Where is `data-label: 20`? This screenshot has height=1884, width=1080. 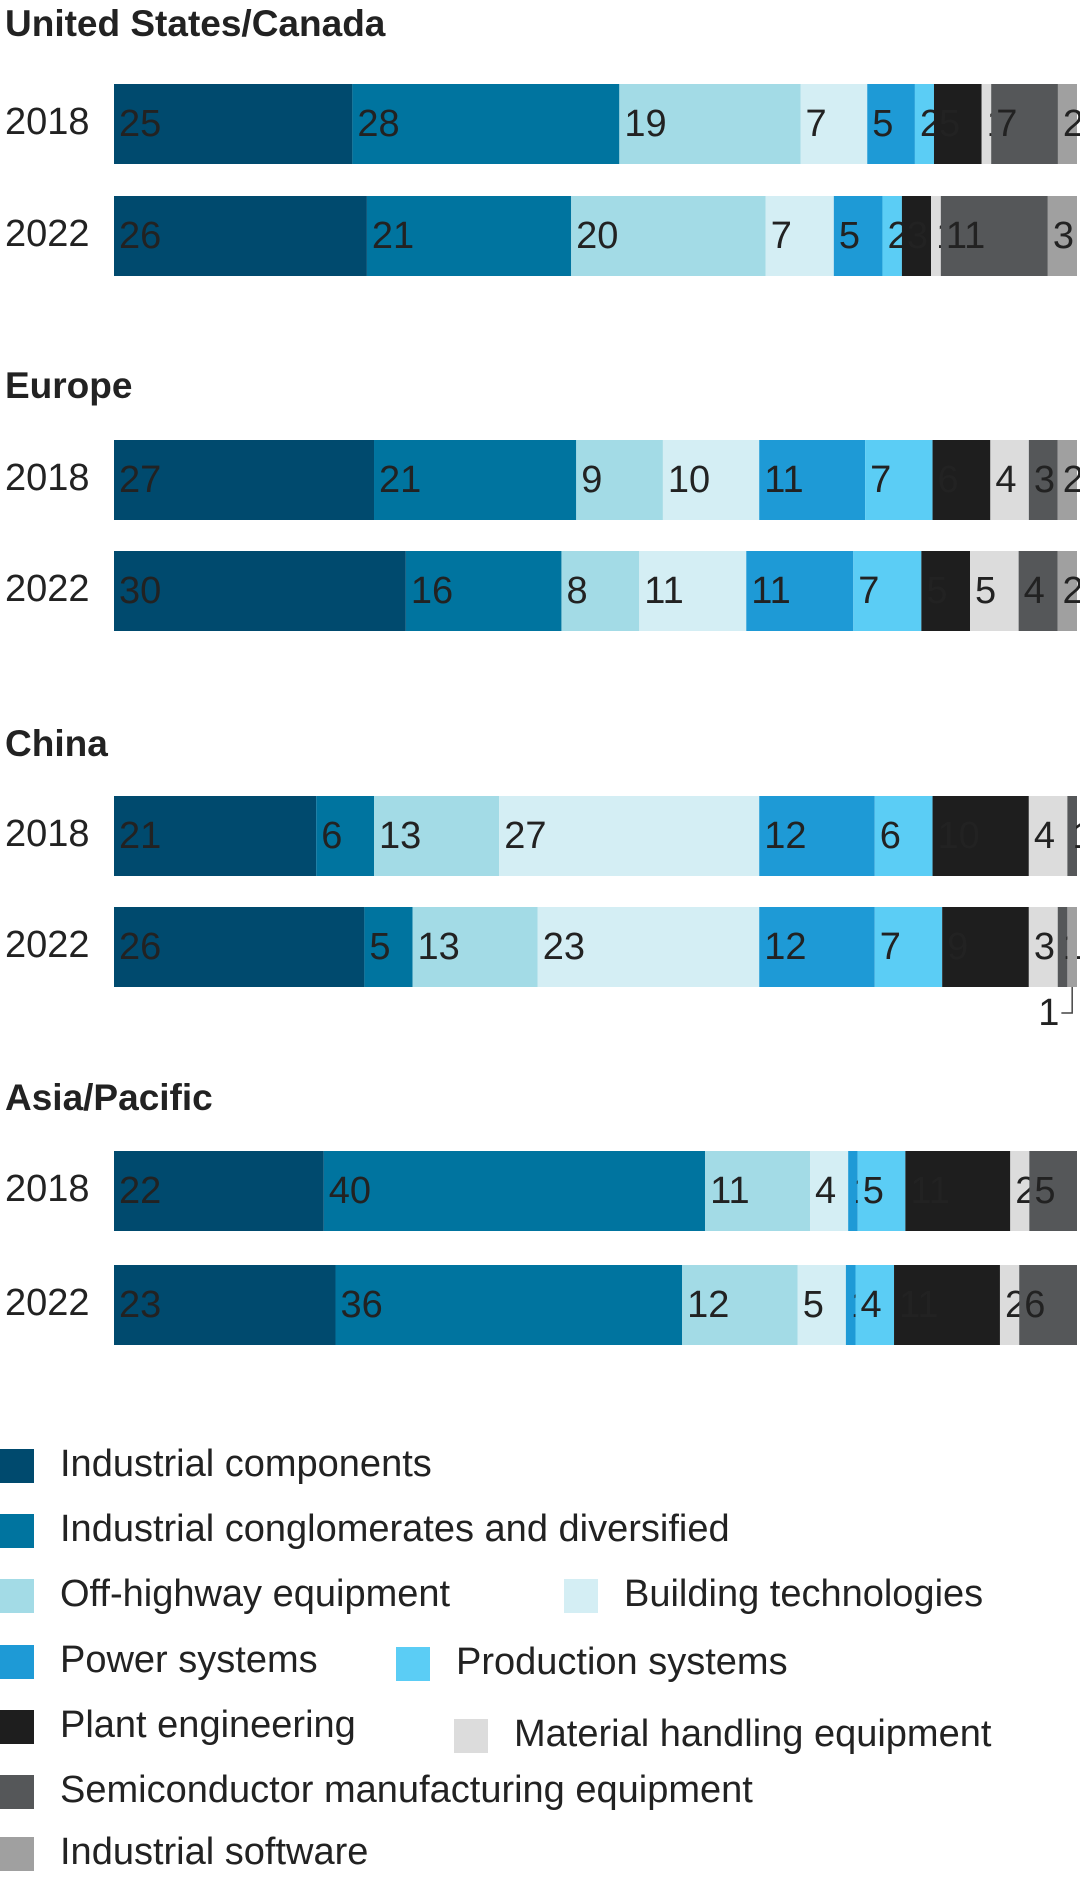
data-label: 20 is located at coordinates (597, 236).